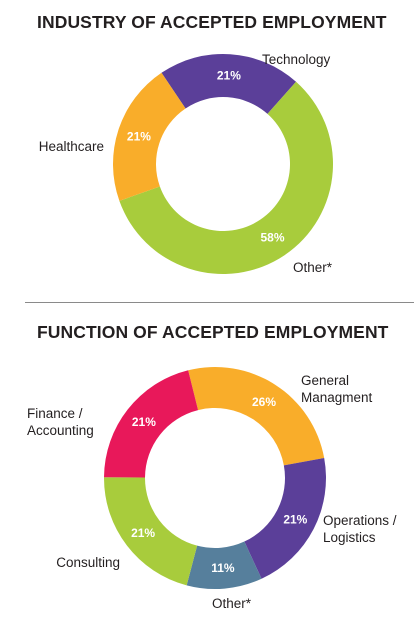 The height and width of the screenshot is (629, 414). I want to click on section-divider, so click(219, 302).